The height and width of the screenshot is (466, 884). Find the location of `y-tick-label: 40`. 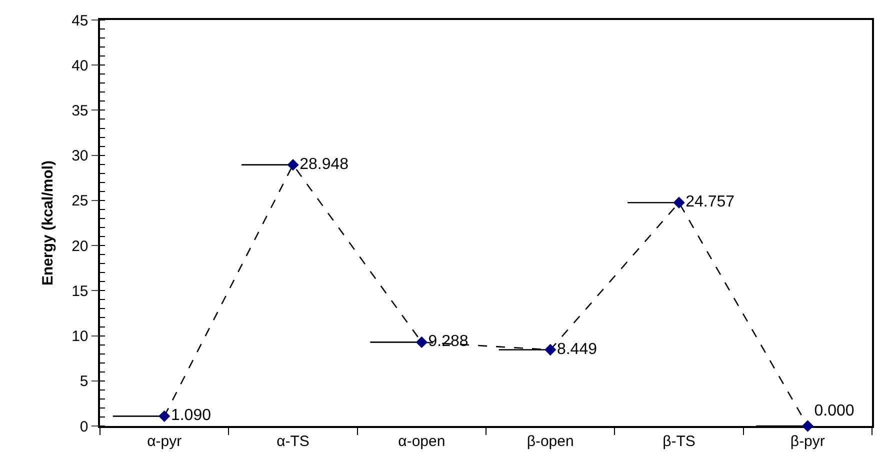

y-tick-label: 40 is located at coordinates (80, 65).